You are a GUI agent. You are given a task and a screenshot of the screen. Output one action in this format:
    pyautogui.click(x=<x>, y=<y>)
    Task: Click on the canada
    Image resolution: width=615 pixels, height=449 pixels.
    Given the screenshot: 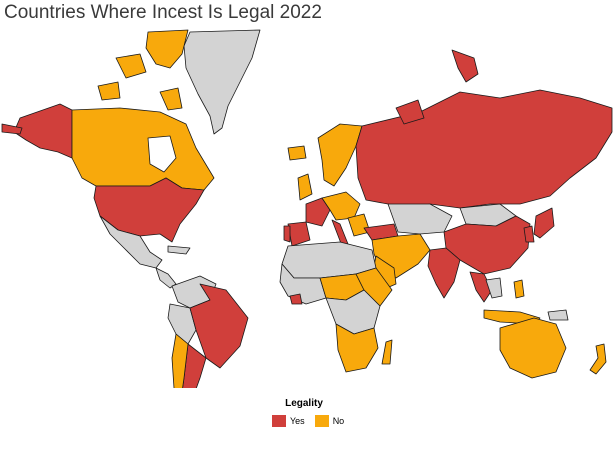 What is the action you would take?
    pyautogui.click(x=143, y=149)
    